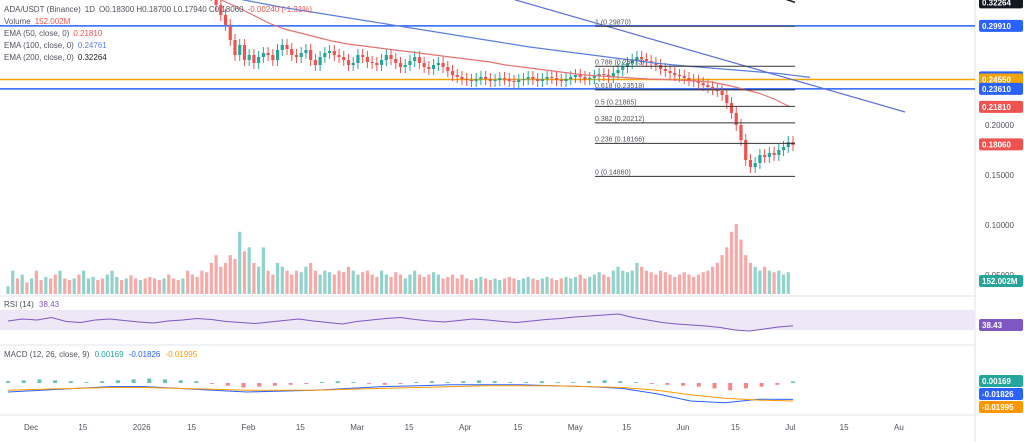 This screenshot has height=442, width=1024. I want to click on fib-level-label: 0.618 (0.23518), so click(619, 86).